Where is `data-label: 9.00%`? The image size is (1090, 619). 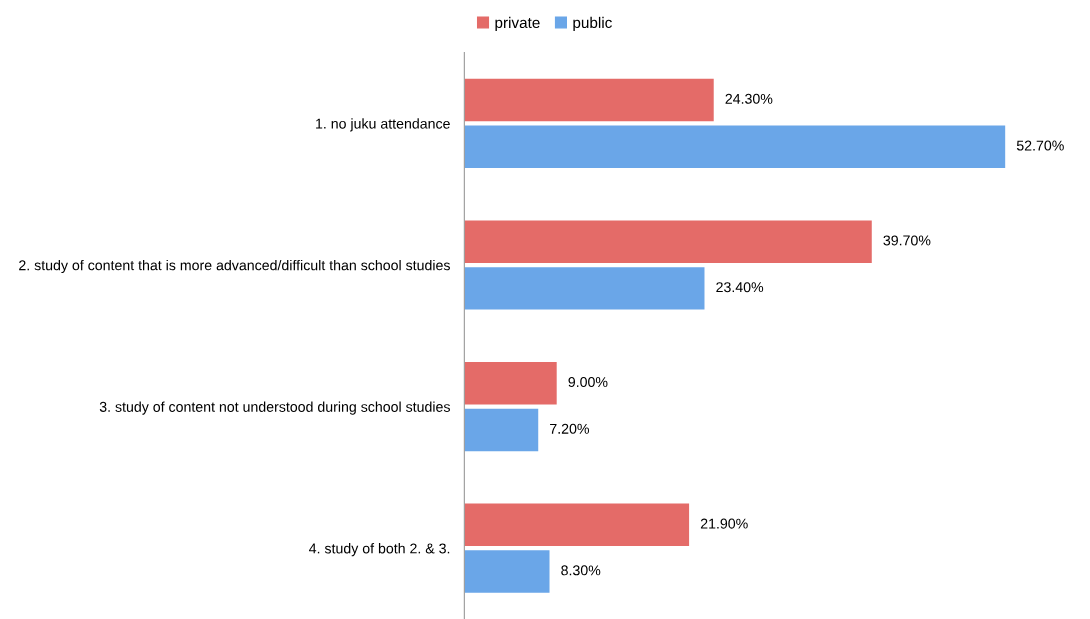
data-label: 9.00% is located at coordinates (588, 382).